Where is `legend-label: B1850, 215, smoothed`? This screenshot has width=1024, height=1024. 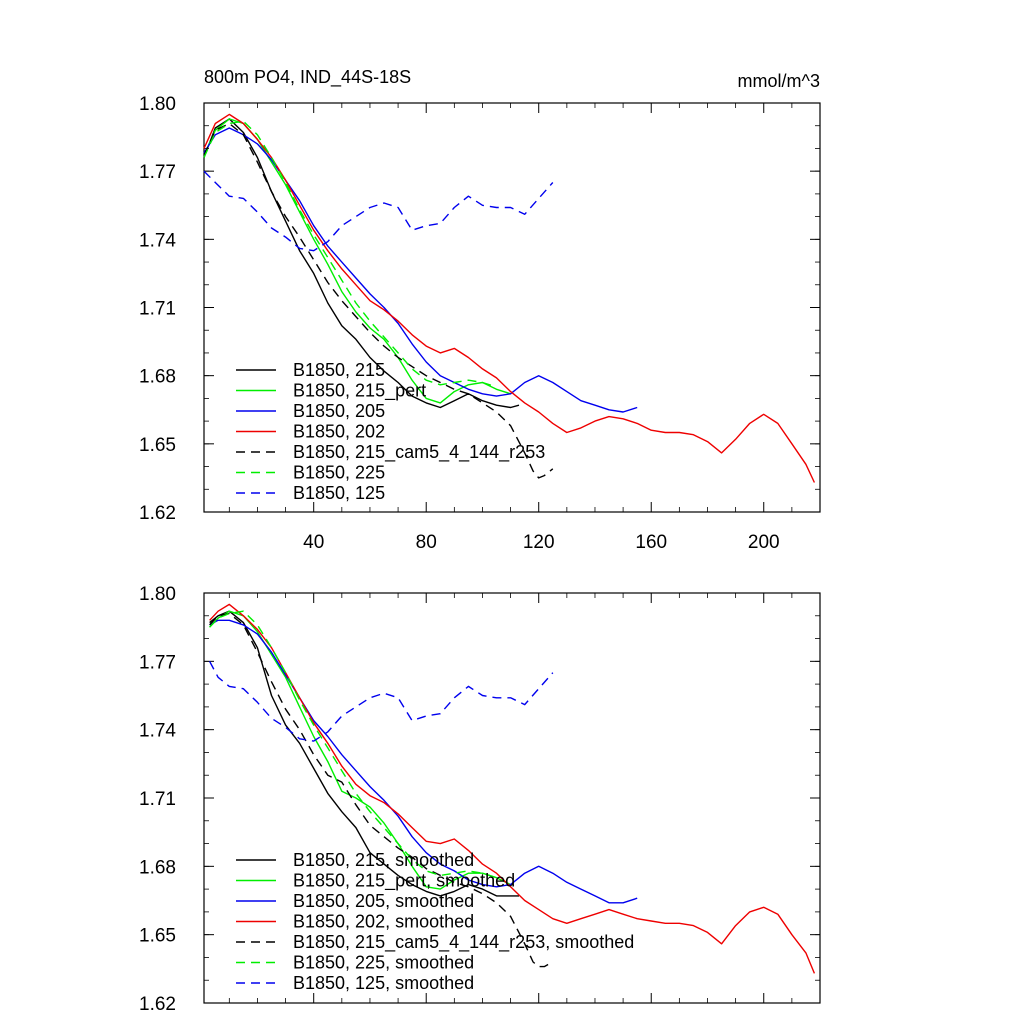
legend-label: B1850, 215, smoothed is located at coordinates (383, 860).